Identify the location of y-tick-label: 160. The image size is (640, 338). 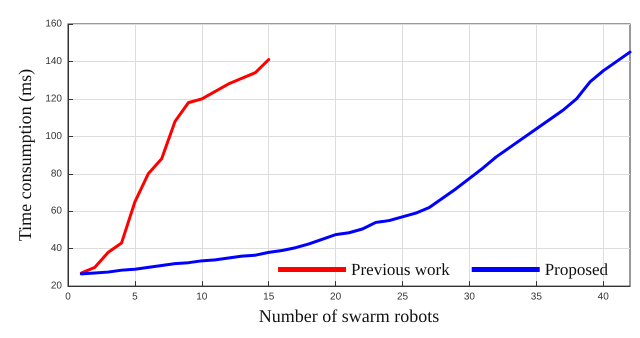
(53, 24).